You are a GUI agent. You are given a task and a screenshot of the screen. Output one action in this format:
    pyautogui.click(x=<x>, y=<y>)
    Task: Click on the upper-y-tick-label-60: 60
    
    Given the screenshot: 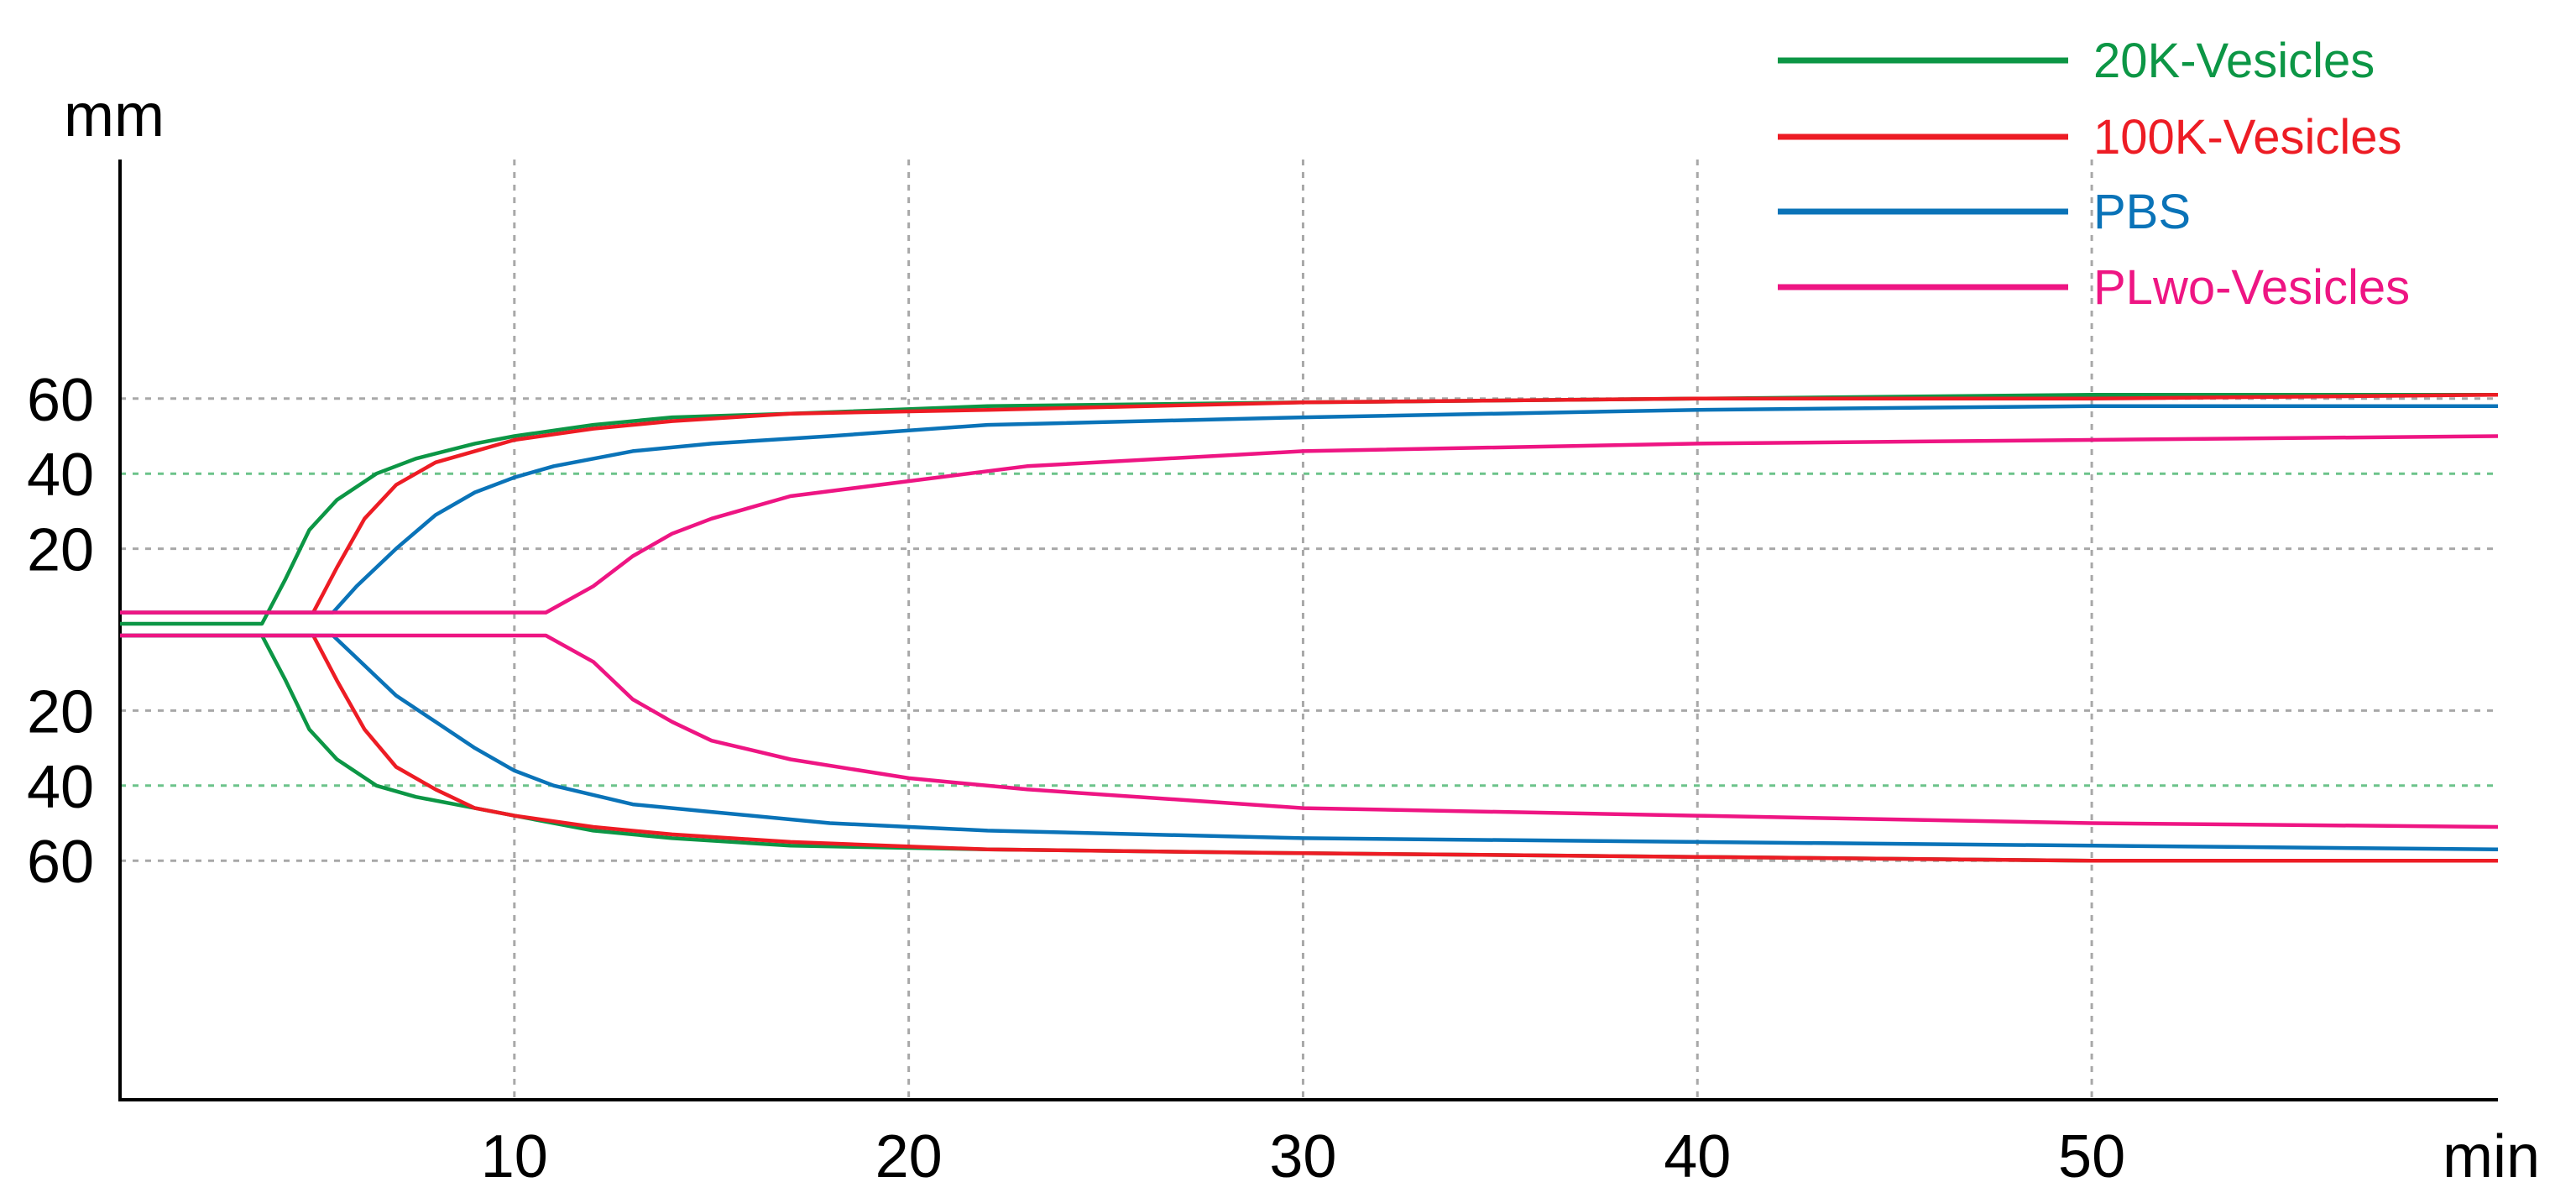 What is the action you would take?
    pyautogui.click(x=60, y=400)
    